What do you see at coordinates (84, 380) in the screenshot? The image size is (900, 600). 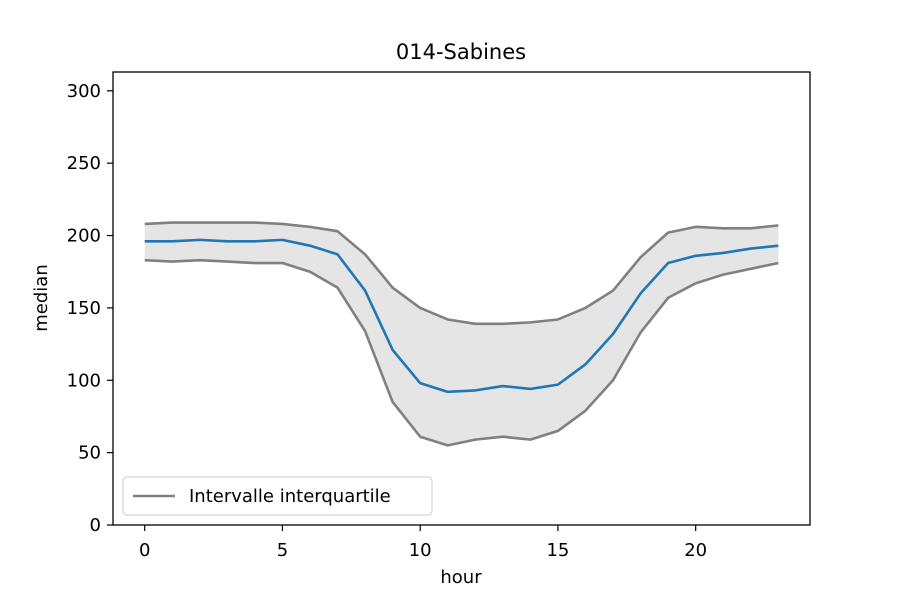 I see `y-tick-label: 100` at bounding box center [84, 380].